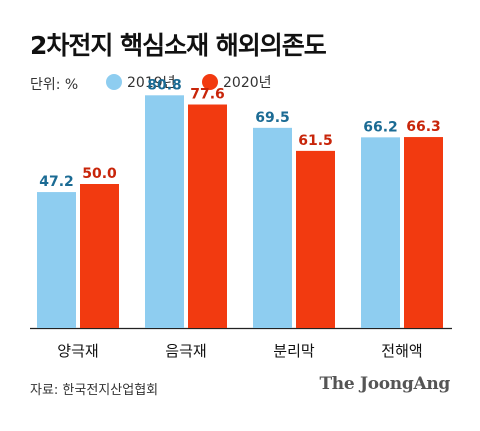 This screenshot has height=431, width=480. Describe the element at coordinates (99, 174) in the screenshot. I see `value-label-2020-0: 50.0` at that location.